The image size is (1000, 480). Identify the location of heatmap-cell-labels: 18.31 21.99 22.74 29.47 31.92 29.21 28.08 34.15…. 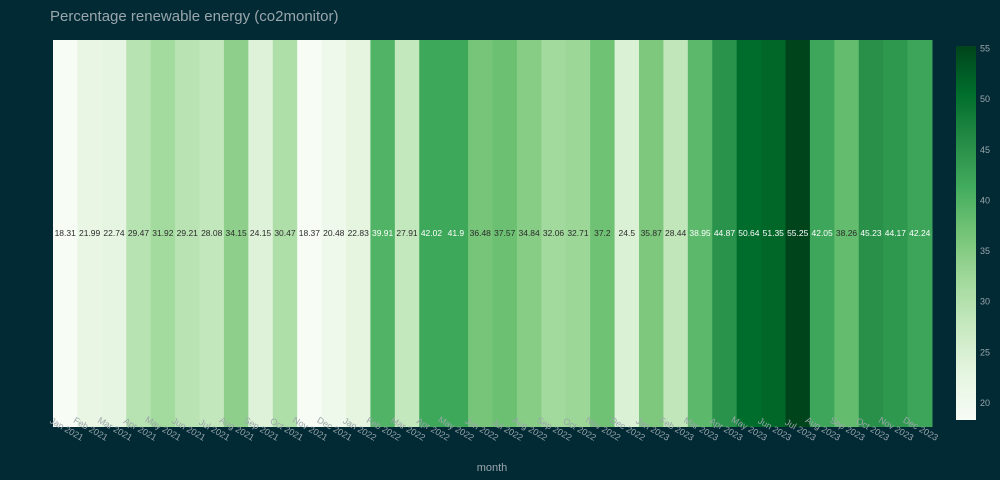
(493, 233).